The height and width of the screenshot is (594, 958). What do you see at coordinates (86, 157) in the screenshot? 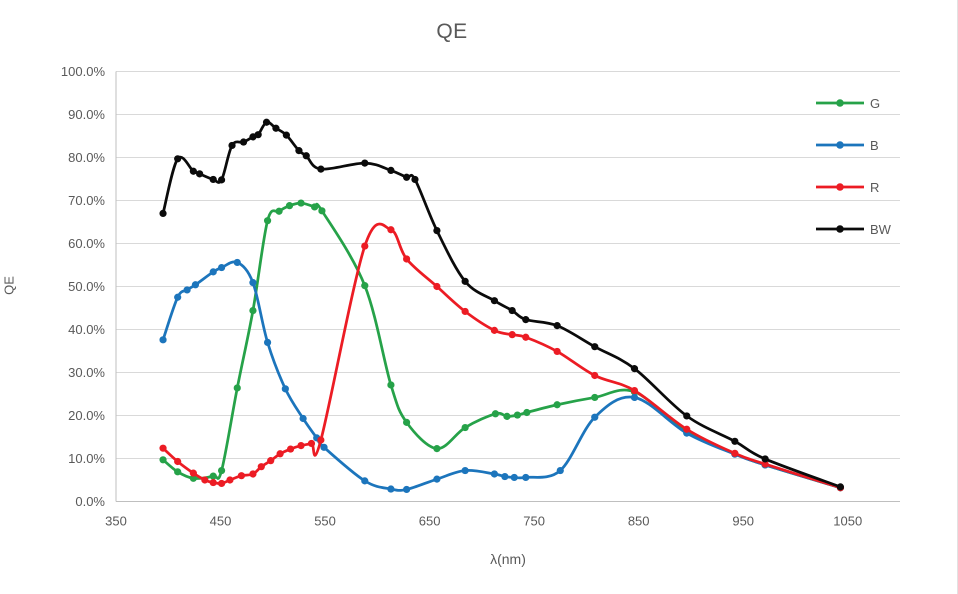
I see `y-tick-label: 80.0%` at bounding box center [86, 157].